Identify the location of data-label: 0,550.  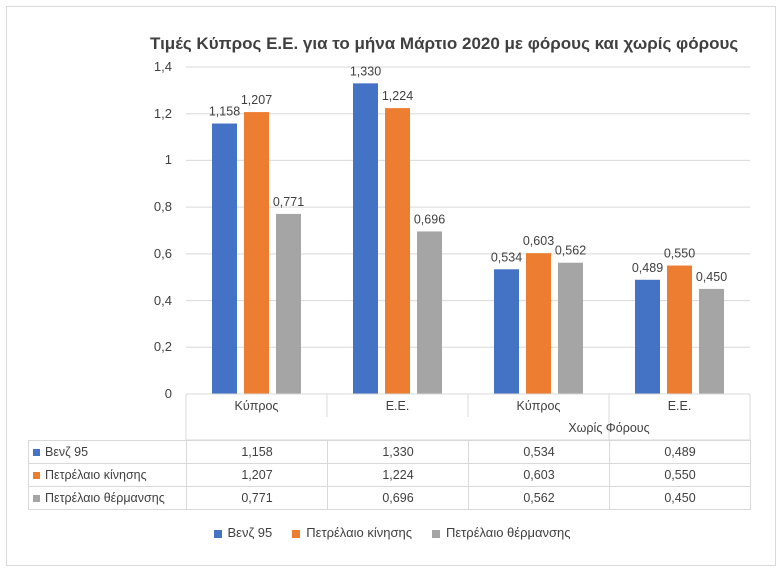
(679, 254).